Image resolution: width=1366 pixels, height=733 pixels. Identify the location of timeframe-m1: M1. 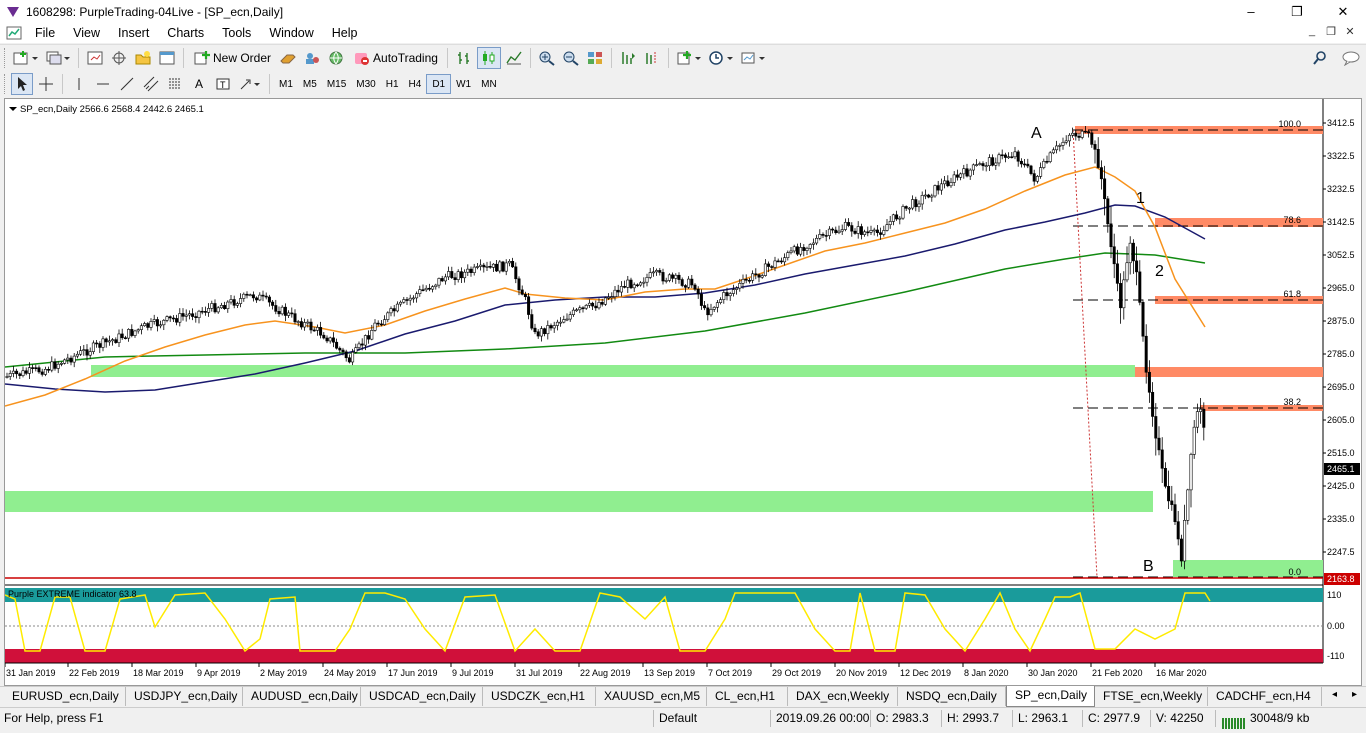
(286, 84).